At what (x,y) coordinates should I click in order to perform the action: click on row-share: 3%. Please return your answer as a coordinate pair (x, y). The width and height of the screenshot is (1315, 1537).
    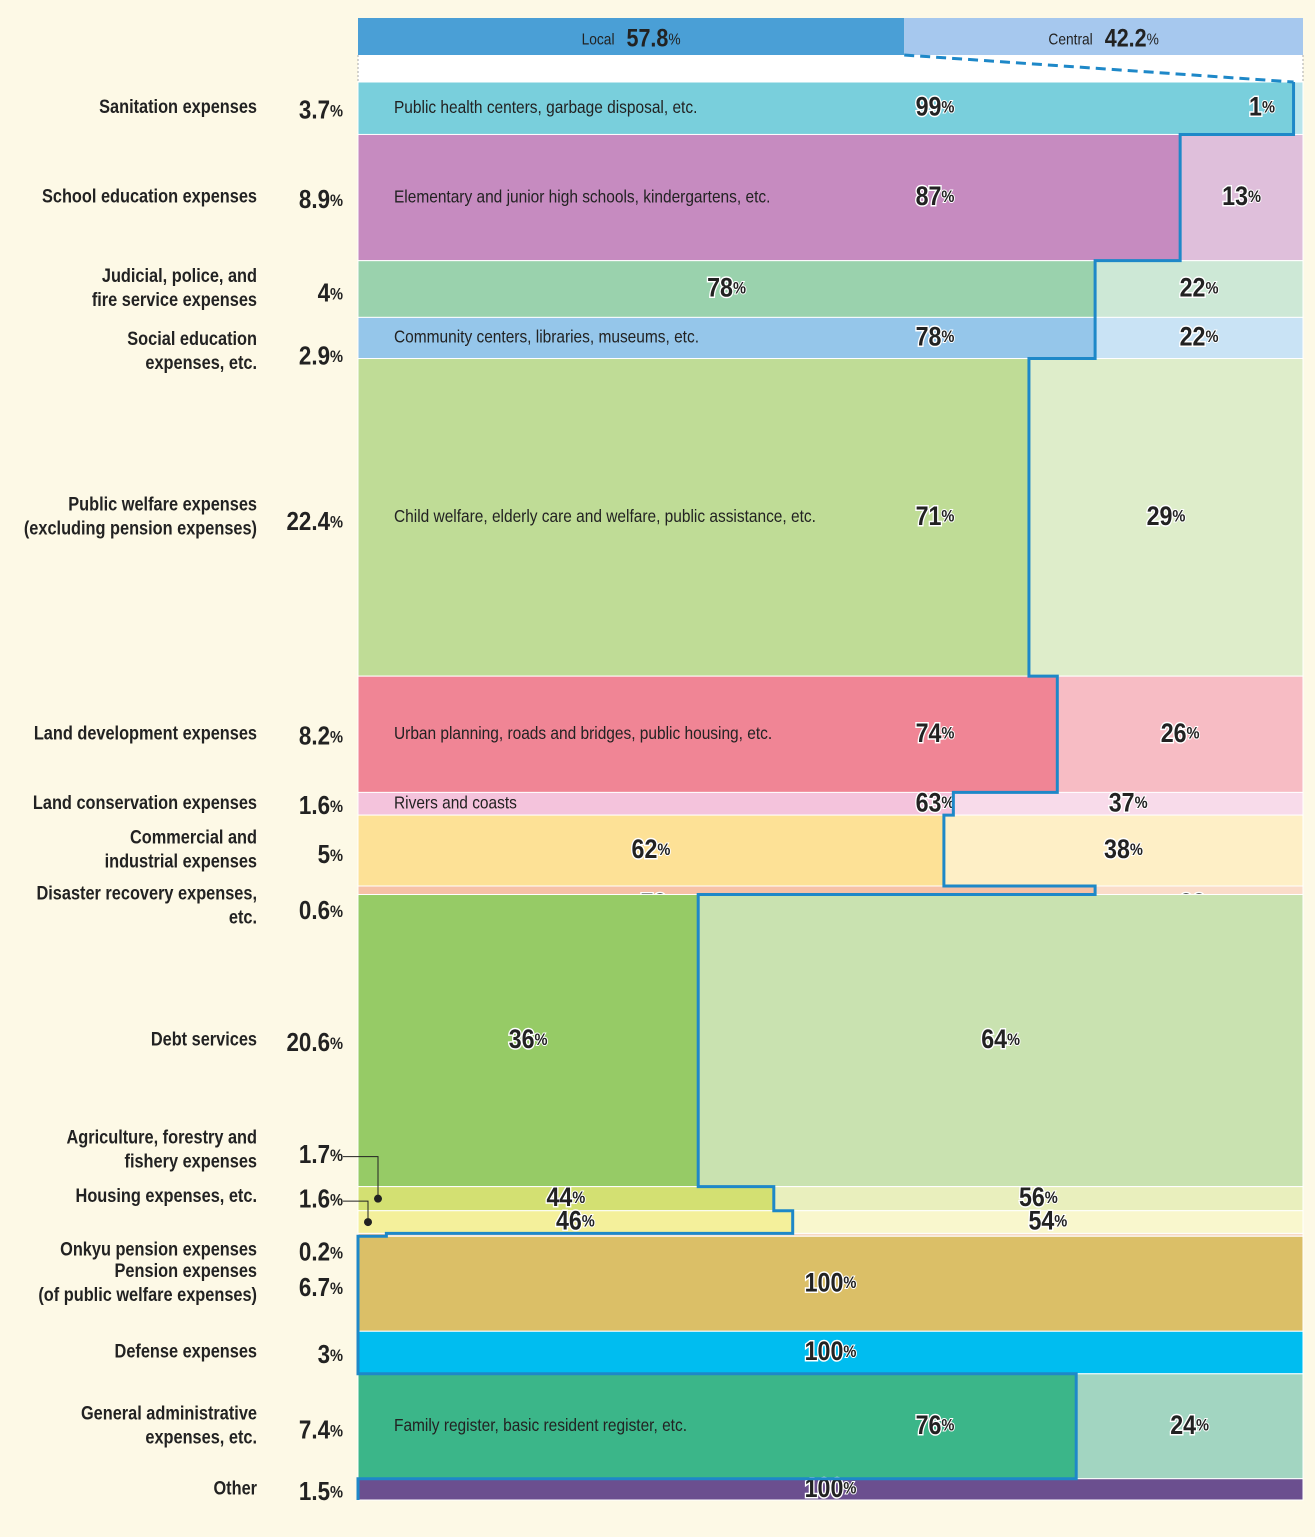
    Looking at the image, I should click on (330, 1355).